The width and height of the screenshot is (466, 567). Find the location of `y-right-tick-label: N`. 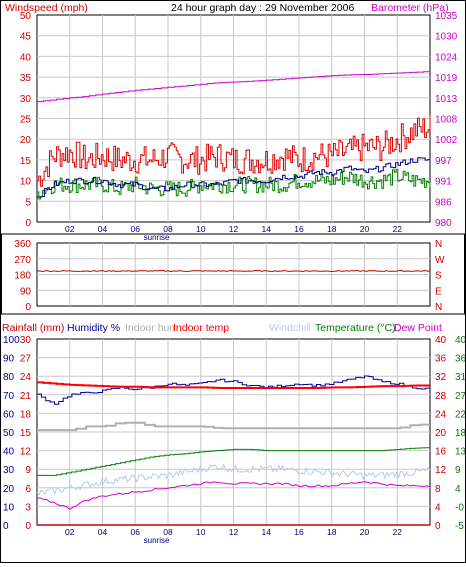

y-right-tick-label: N is located at coordinates (438, 244).